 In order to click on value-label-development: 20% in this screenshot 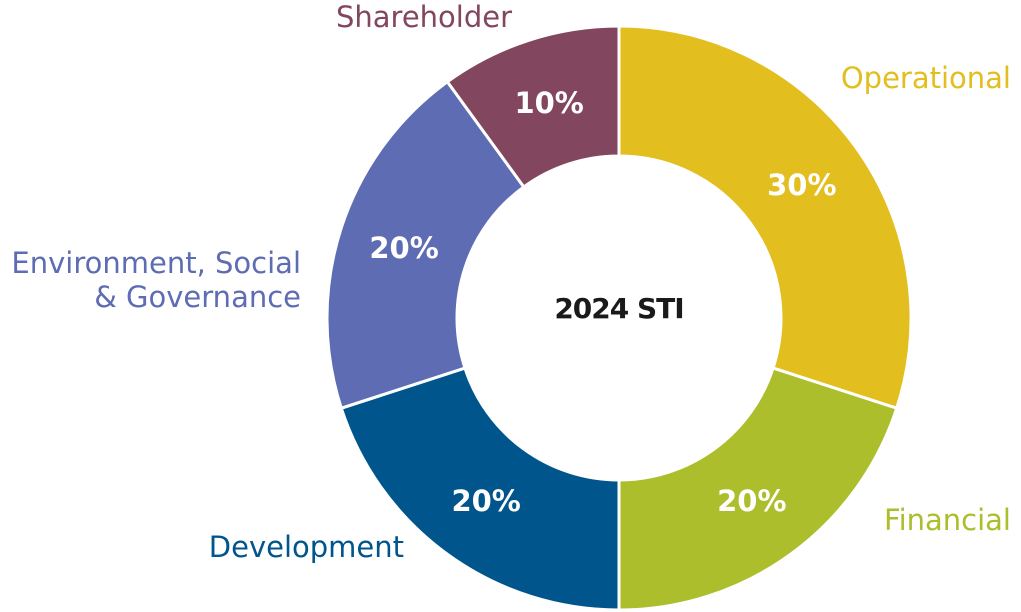, I will do `click(485, 501)`.